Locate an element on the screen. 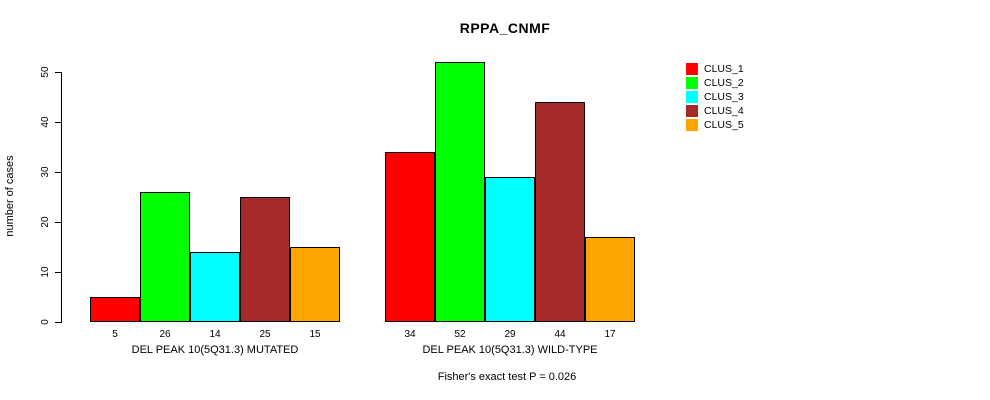  bar-value-label: 14 is located at coordinates (215, 334).